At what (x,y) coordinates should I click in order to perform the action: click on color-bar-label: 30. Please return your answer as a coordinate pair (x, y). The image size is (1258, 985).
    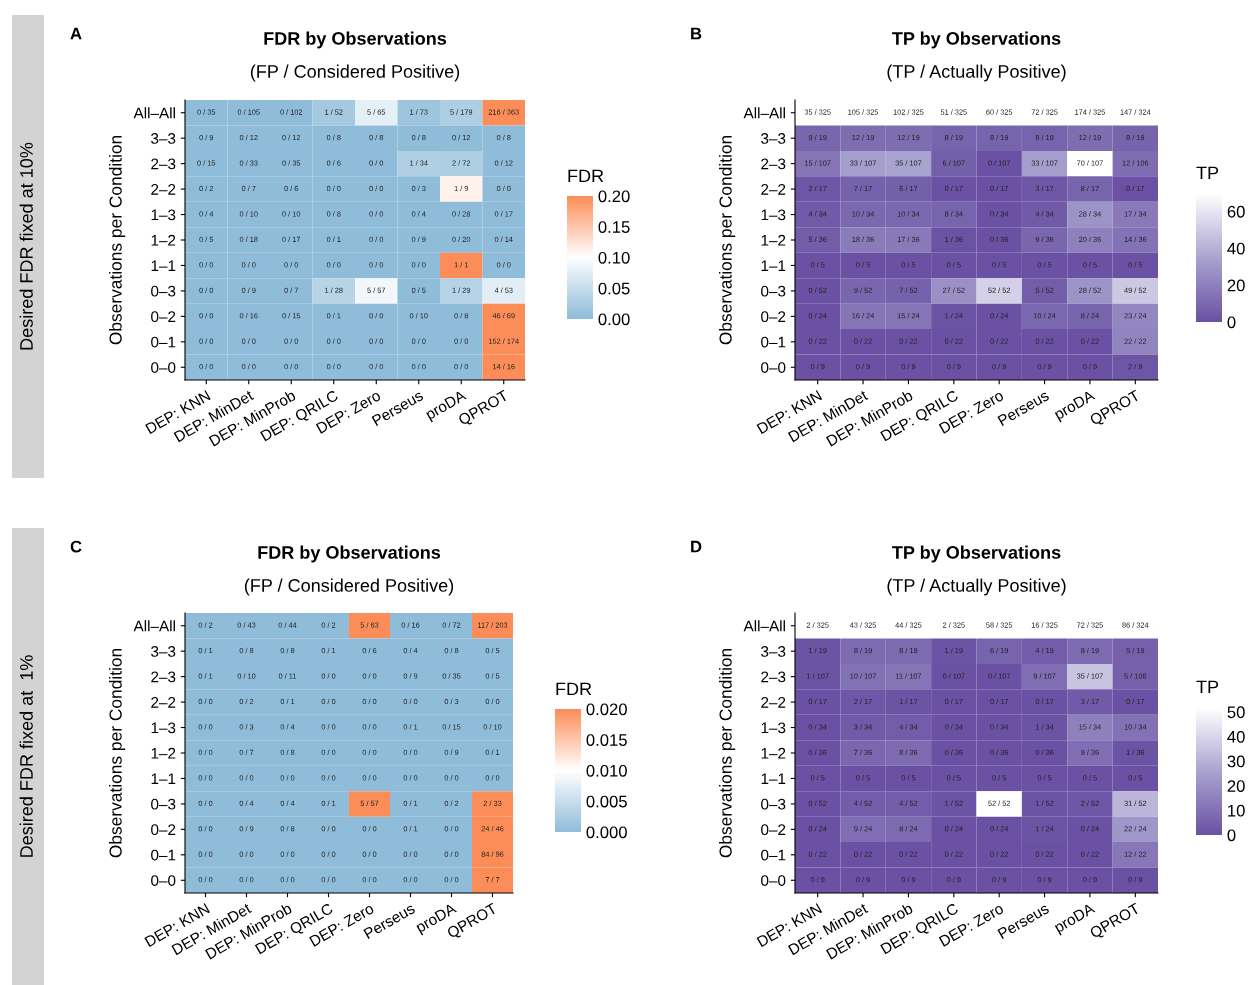
    Looking at the image, I should click on (1236, 761).